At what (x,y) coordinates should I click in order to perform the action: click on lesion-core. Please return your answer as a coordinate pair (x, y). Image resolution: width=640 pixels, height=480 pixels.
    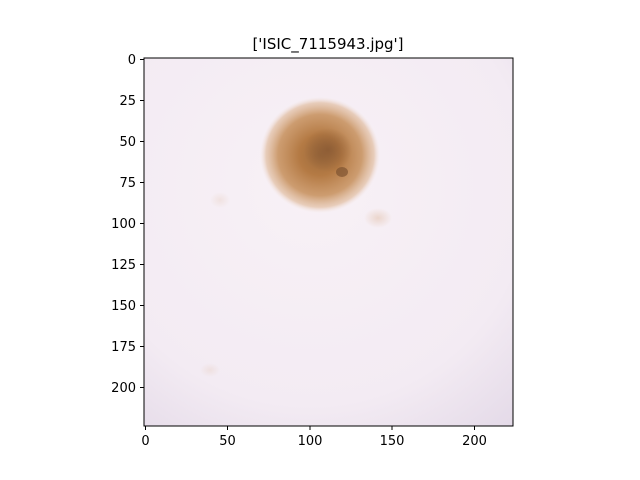
    Looking at the image, I should click on (328, 150).